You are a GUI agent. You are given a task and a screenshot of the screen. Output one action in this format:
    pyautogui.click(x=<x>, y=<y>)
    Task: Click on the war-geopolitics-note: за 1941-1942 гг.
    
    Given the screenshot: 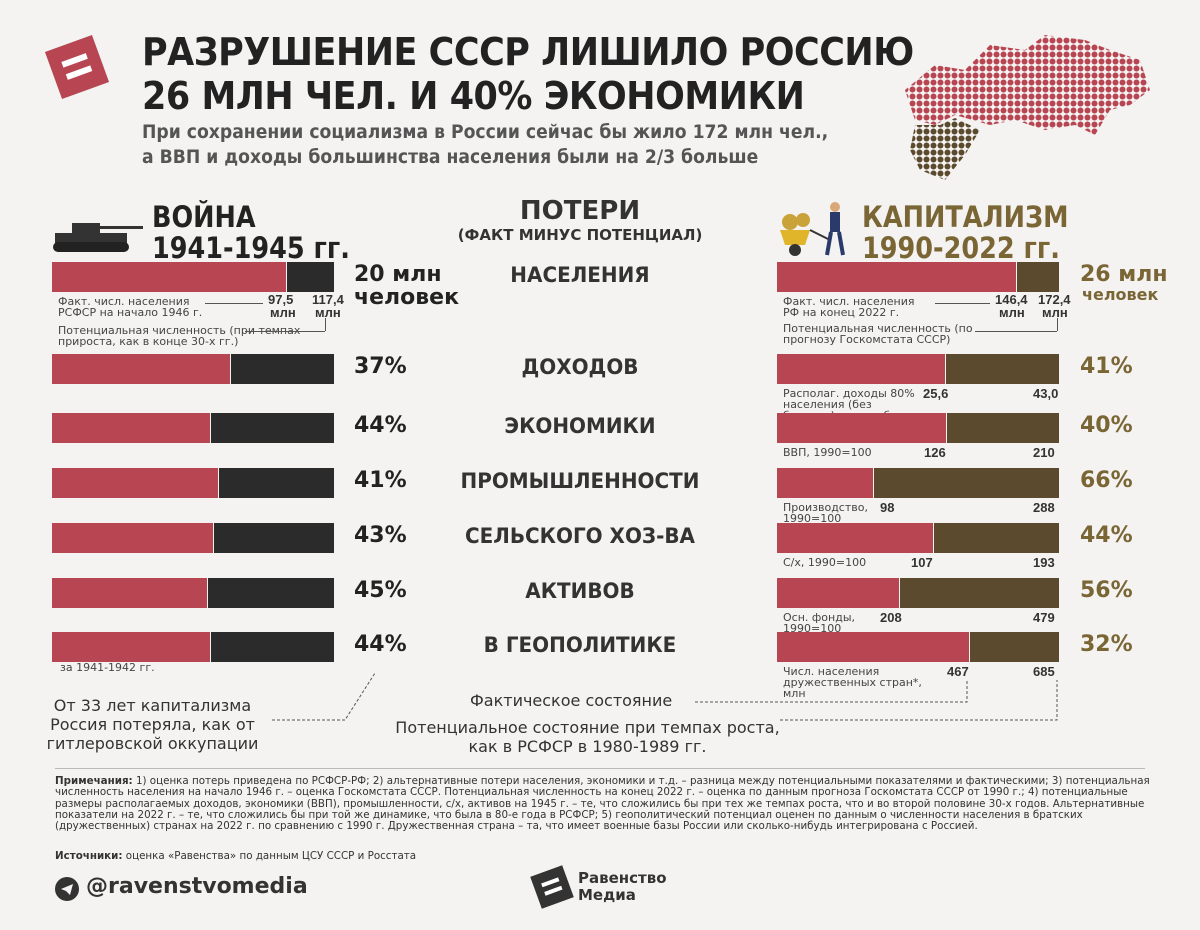 What is the action you would take?
    pyautogui.click(x=107, y=667)
    